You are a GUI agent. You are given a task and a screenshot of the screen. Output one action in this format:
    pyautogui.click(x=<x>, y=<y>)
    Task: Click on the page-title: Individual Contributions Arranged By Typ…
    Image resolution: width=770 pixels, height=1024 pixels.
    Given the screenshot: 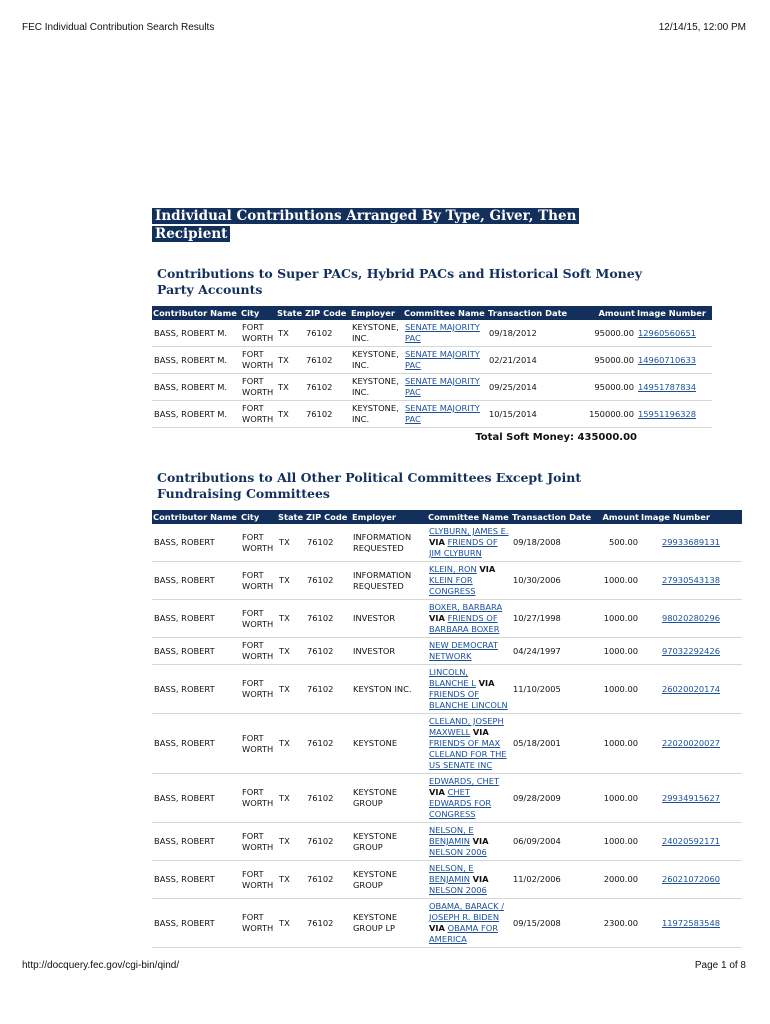 What is the action you would take?
    pyautogui.click(x=377, y=225)
    